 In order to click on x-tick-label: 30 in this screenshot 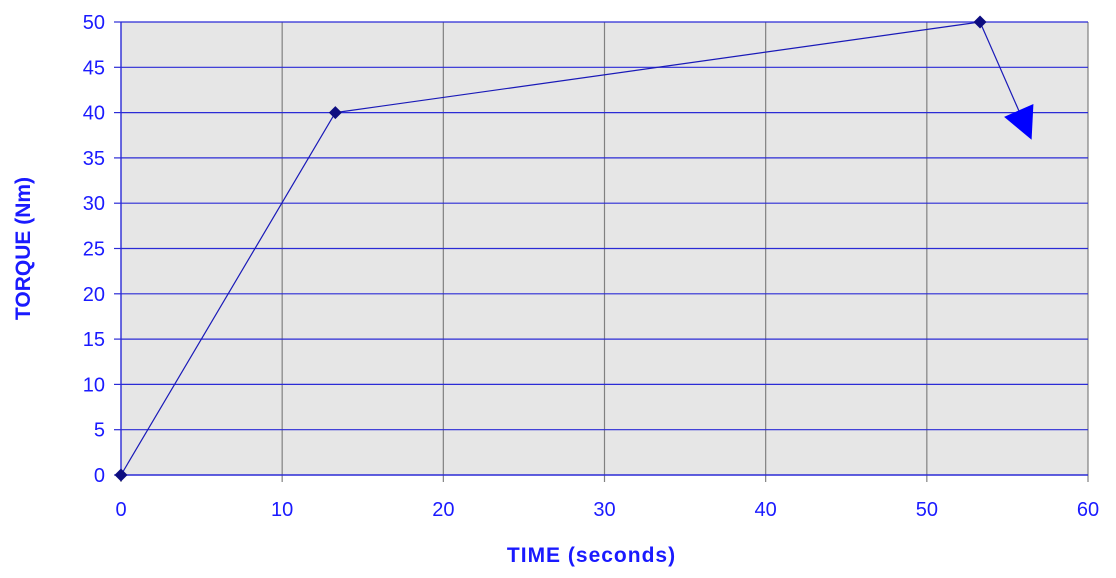, I will do `click(604, 510)`.